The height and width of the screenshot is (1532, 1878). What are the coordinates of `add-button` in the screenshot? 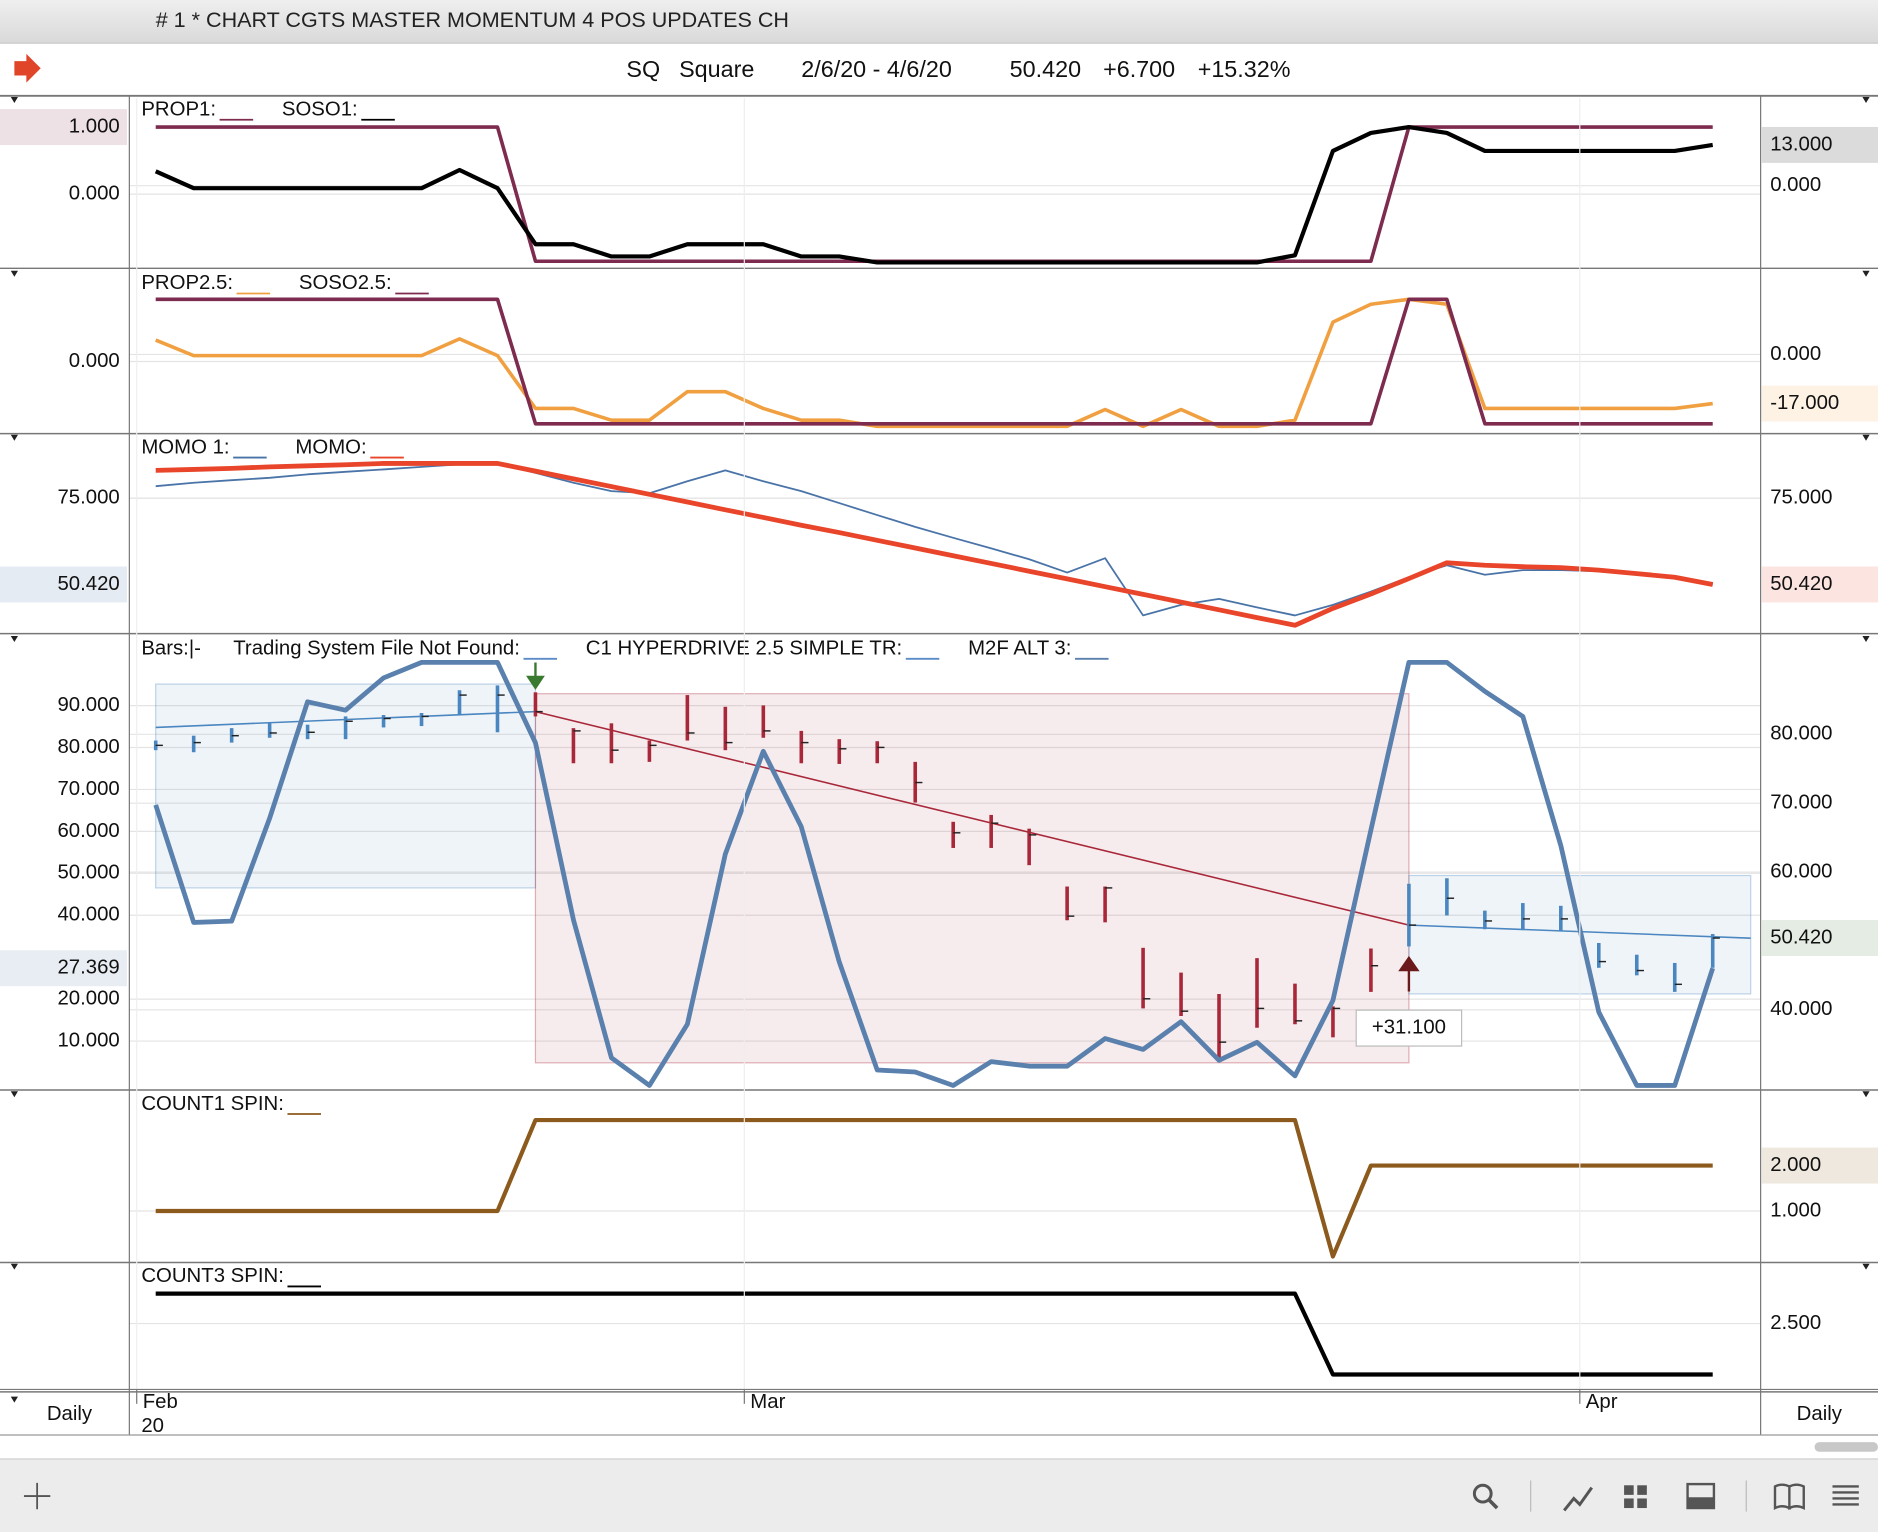 It's located at (37, 1496).